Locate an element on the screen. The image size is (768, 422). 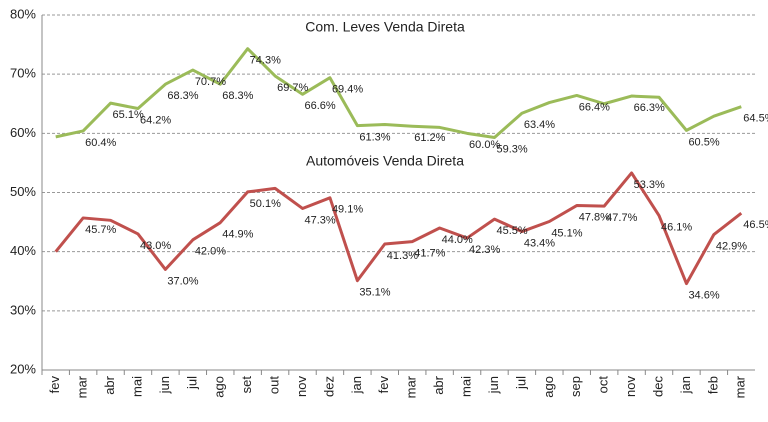
data-label: 47.3% is located at coordinates (320, 220).